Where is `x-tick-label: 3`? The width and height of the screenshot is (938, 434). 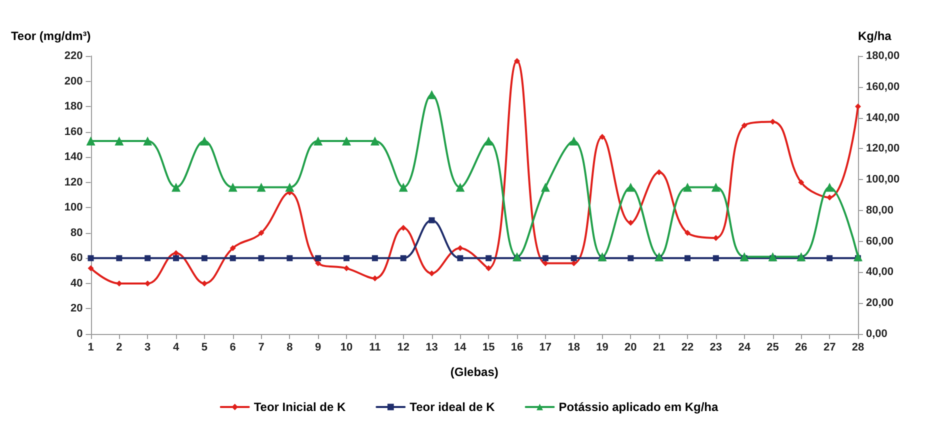
x-tick-label: 3 is located at coordinates (147, 348).